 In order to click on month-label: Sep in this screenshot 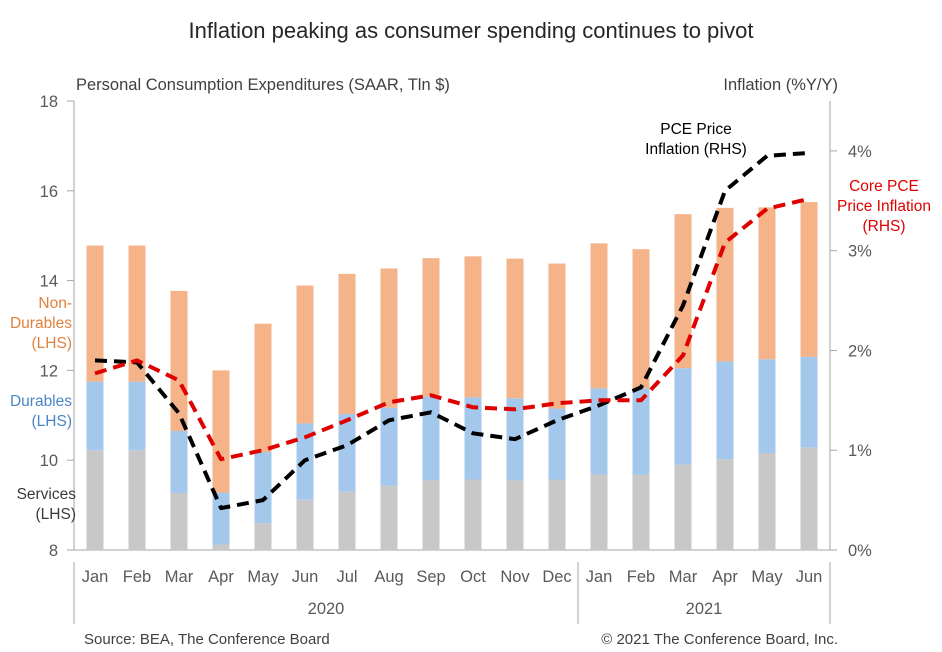, I will do `click(430, 577)`.